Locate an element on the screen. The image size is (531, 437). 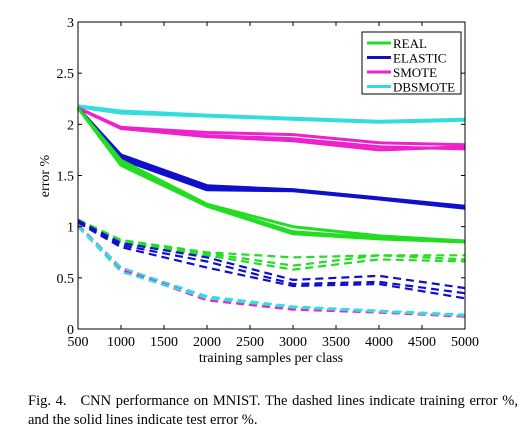
y-tick-label: 2 is located at coordinates (70, 125).